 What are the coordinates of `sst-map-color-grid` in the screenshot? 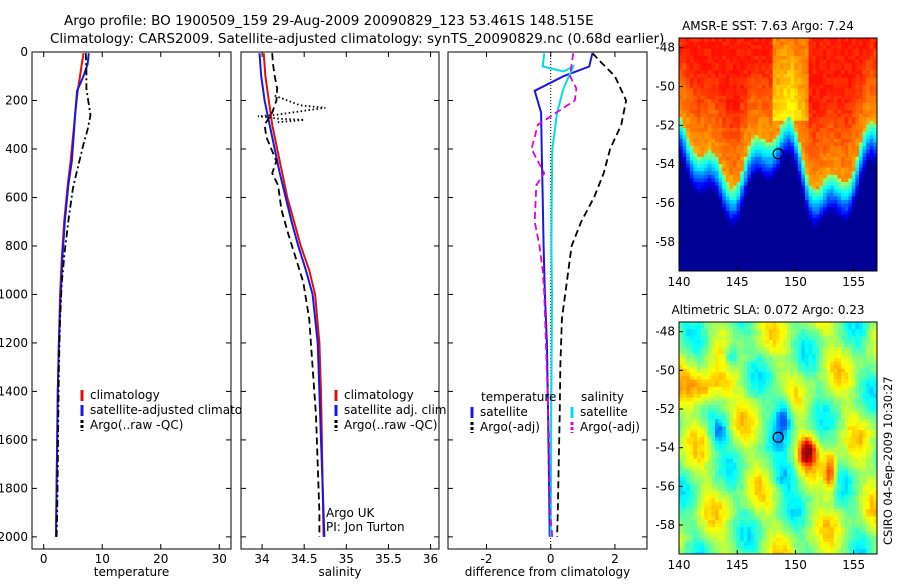 It's located at (778, 154).